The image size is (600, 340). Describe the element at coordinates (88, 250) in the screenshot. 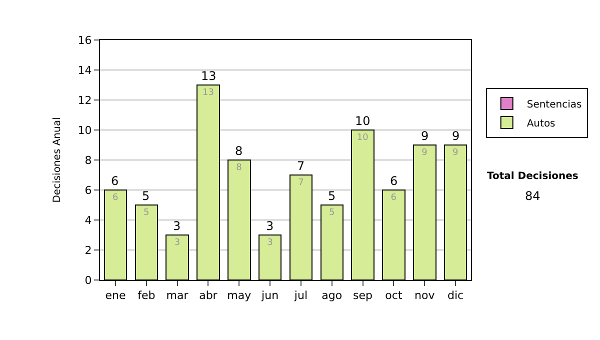

I see `y-tick-label: 2` at that location.